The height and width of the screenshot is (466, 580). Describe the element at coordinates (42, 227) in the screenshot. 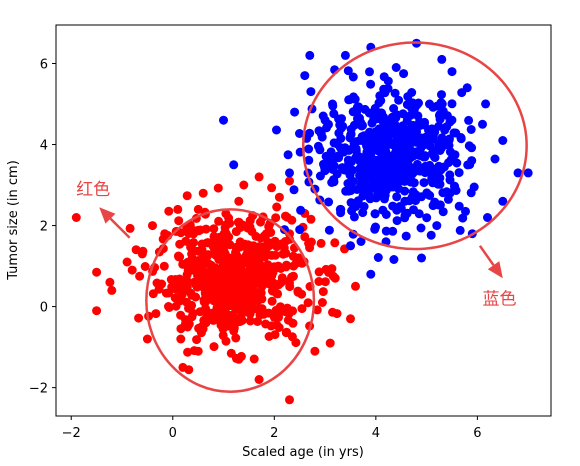

I see `y-axis-ticks: −2 0 2 4 6` at that location.